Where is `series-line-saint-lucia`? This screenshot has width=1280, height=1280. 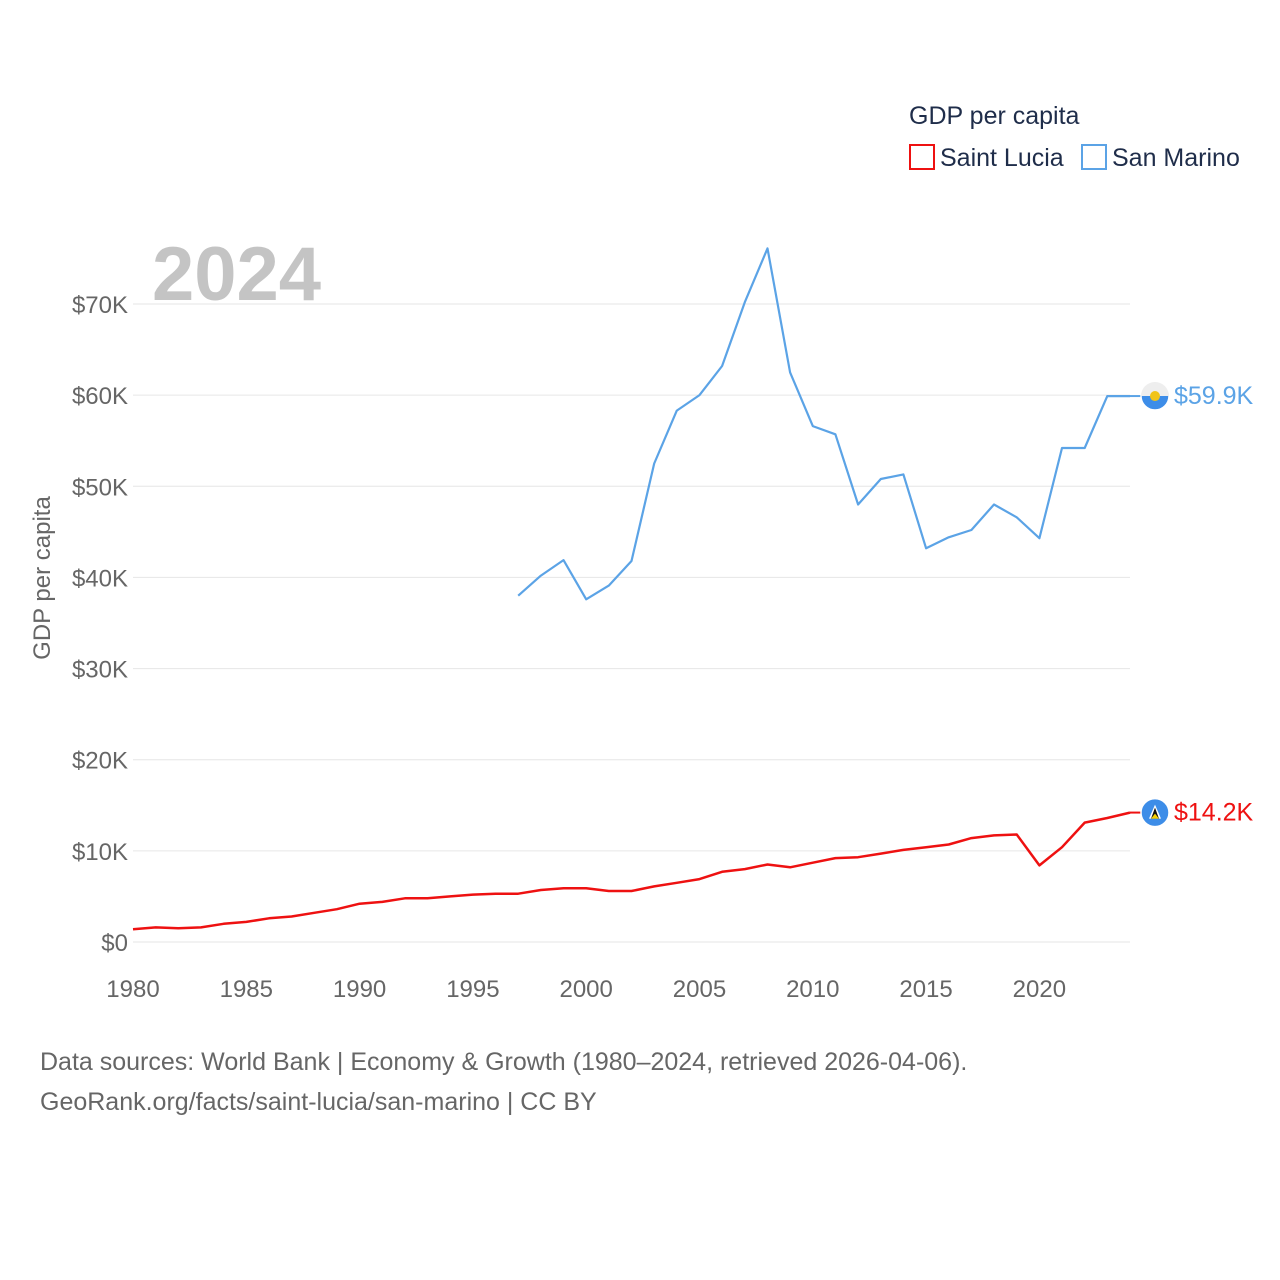
series-line-saint-lucia is located at coordinates (631, 871).